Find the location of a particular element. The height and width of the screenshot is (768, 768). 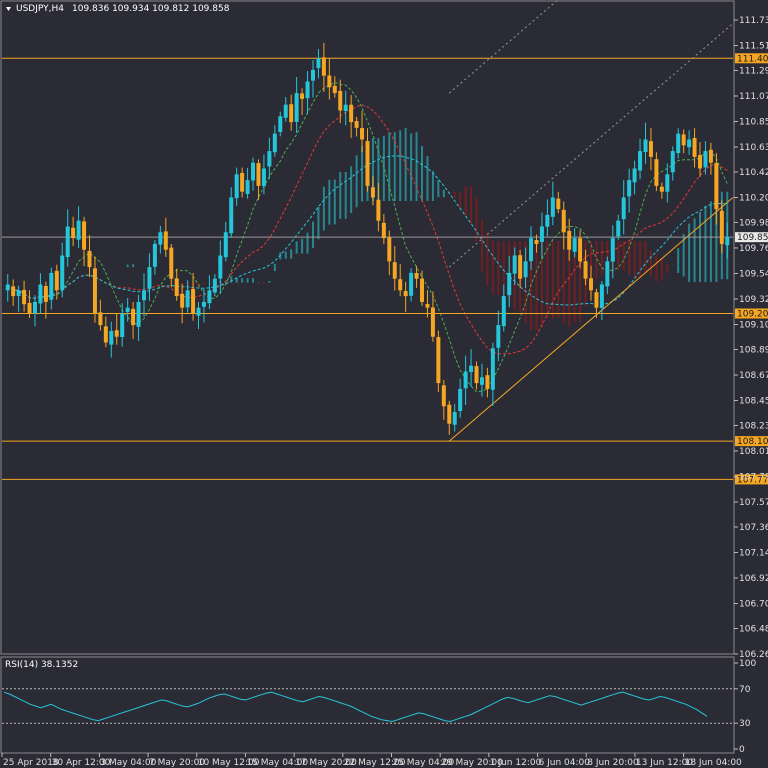

symbol-label: USDJPY,H4 is located at coordinates (40, 9).